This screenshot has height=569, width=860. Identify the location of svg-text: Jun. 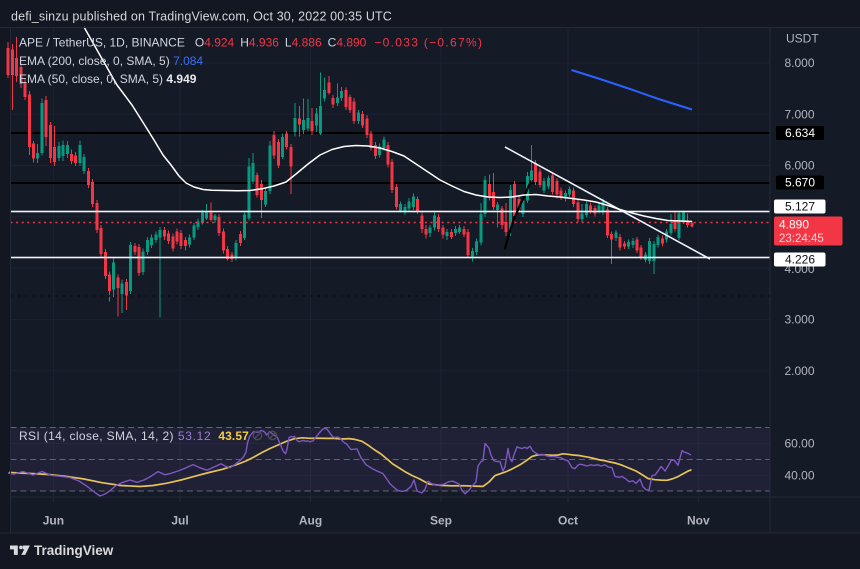
(53, 521).